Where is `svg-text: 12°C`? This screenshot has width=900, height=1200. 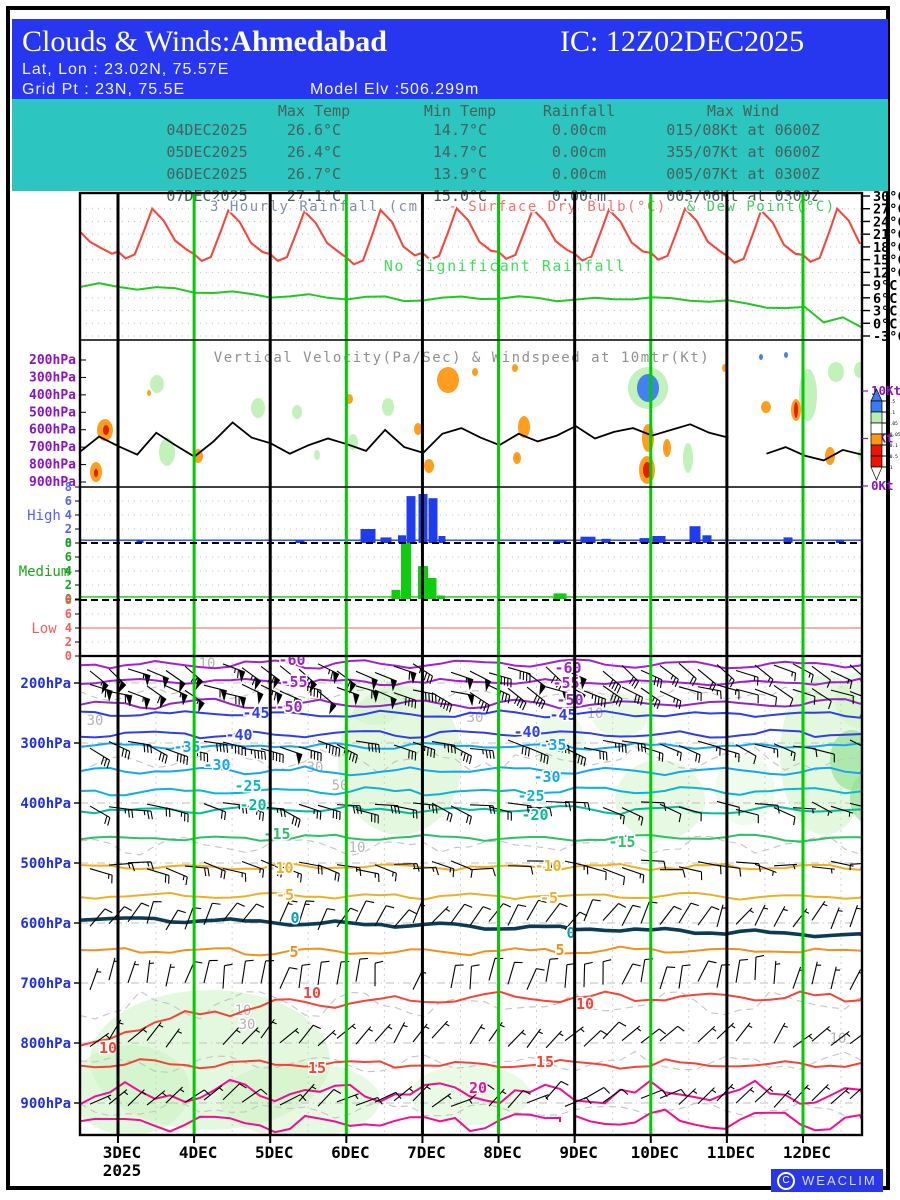
svg-text: 12°C is located at coordinates (886, 273).